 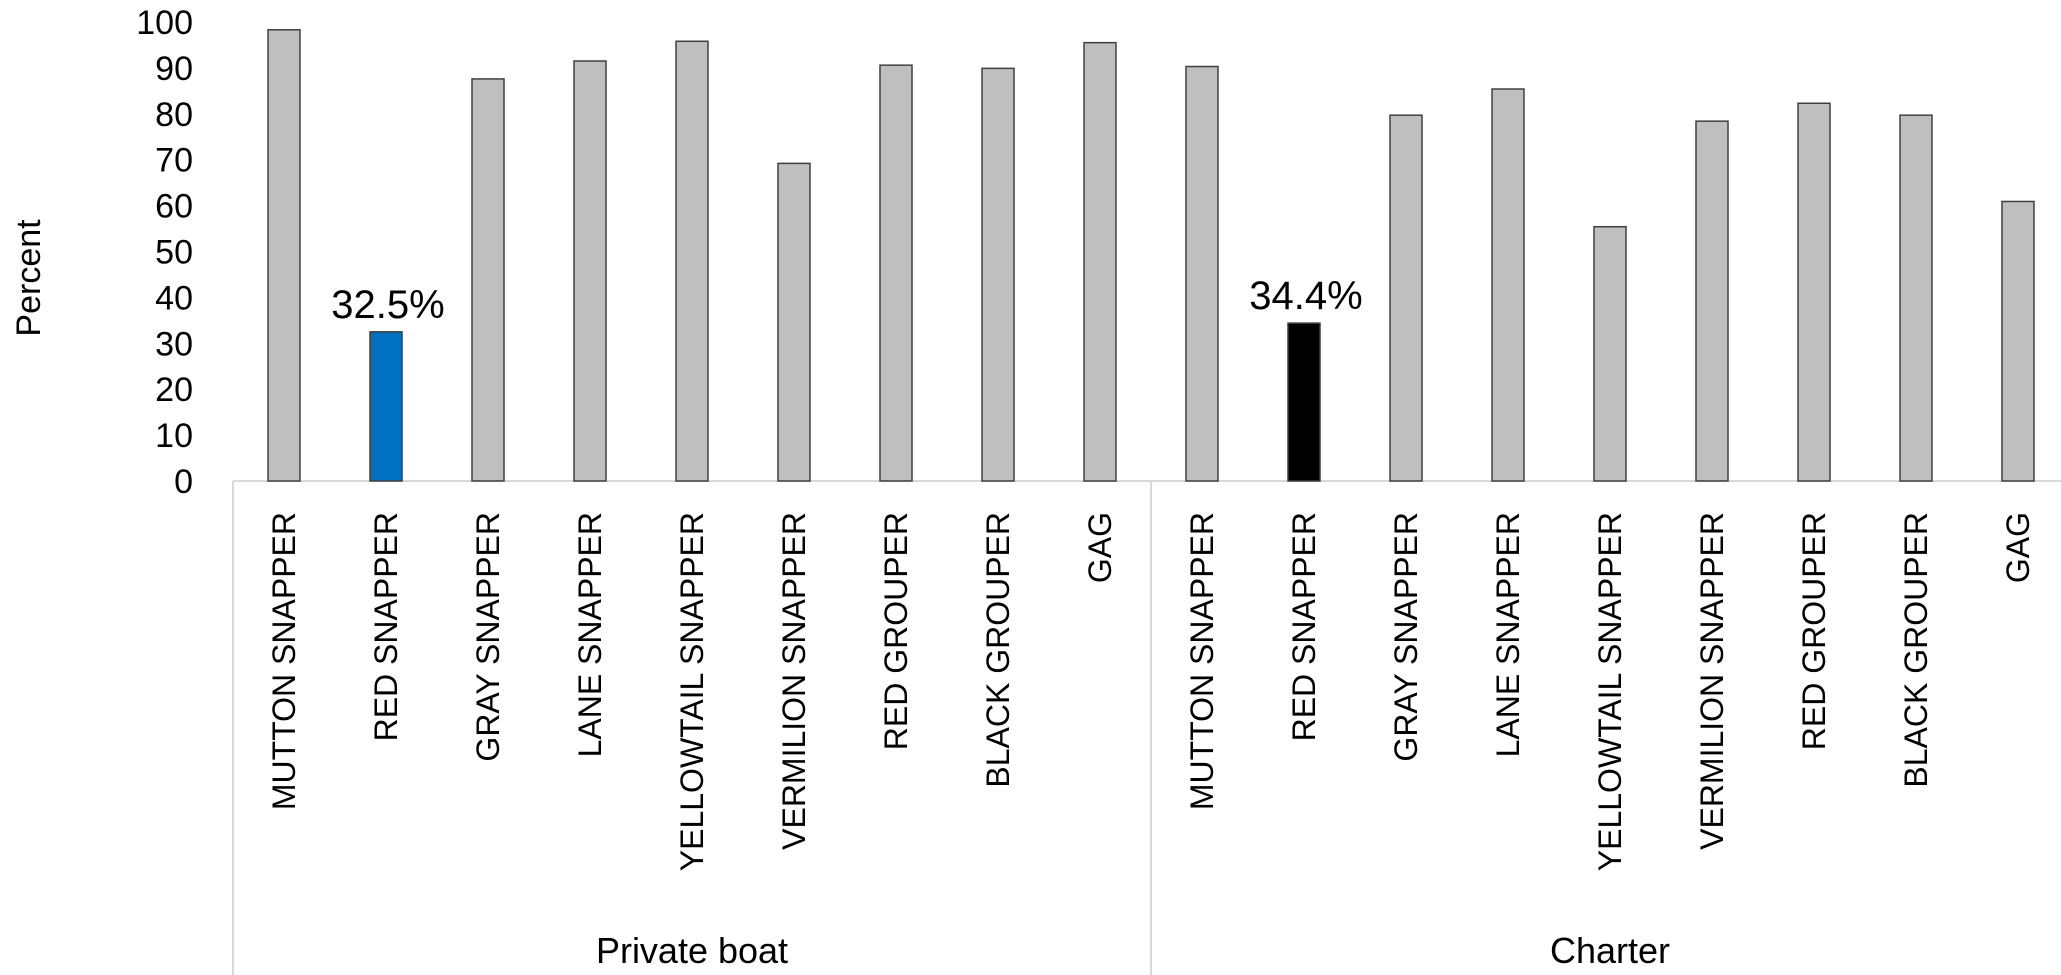 What do you see at coordinates (174, 344) in the screenshot?
I see `y-tick-label: 30` at bounding box center [174, 344].